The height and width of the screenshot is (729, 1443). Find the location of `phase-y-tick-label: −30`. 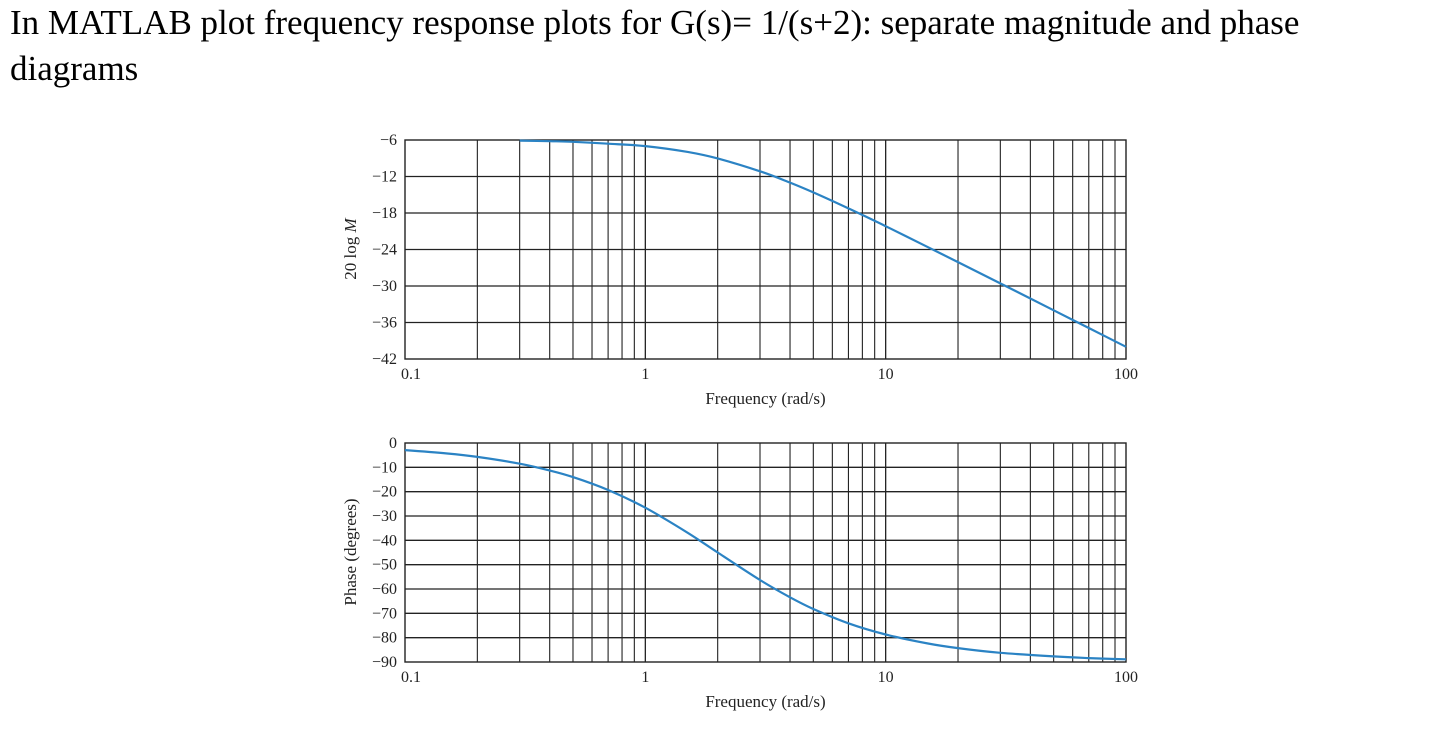

phase-y-tick-label: −30 is located at coordinates (384, 516).